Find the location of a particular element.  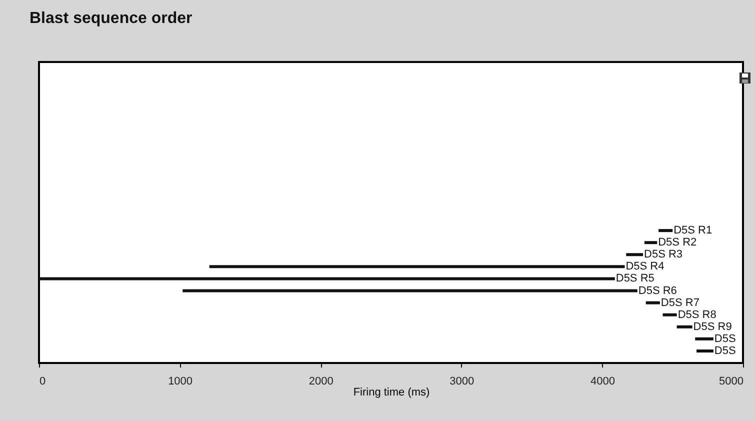

x-tick-label: 5000 is located at coordinates (731, 382).